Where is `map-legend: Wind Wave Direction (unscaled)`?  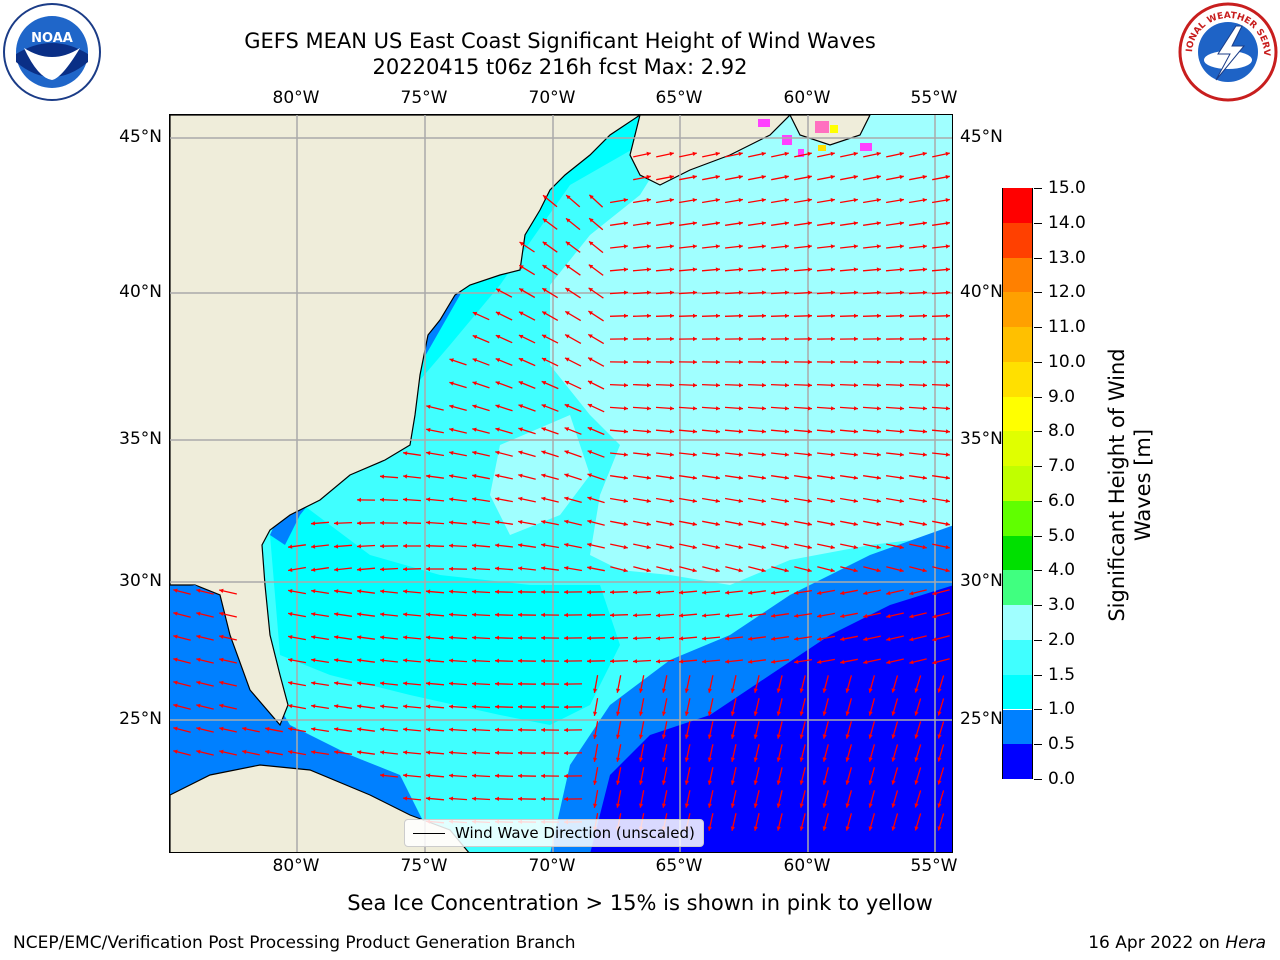
map-legend: Wind Wave Direction (unscaled) is located at coordinates (554, 833).